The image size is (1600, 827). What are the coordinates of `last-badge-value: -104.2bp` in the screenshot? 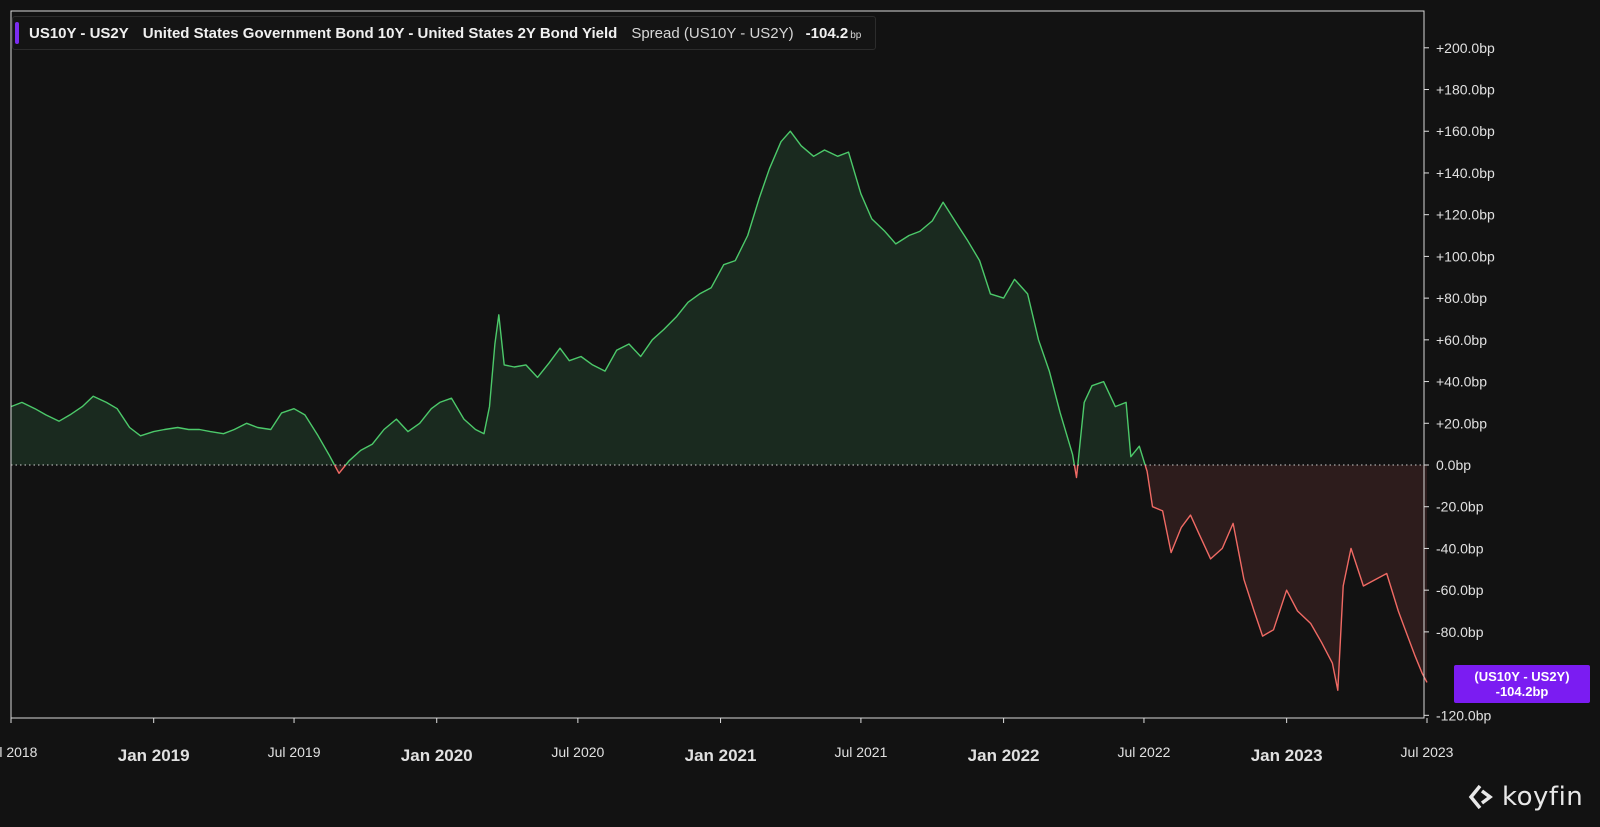 It's located at (1522, 691).